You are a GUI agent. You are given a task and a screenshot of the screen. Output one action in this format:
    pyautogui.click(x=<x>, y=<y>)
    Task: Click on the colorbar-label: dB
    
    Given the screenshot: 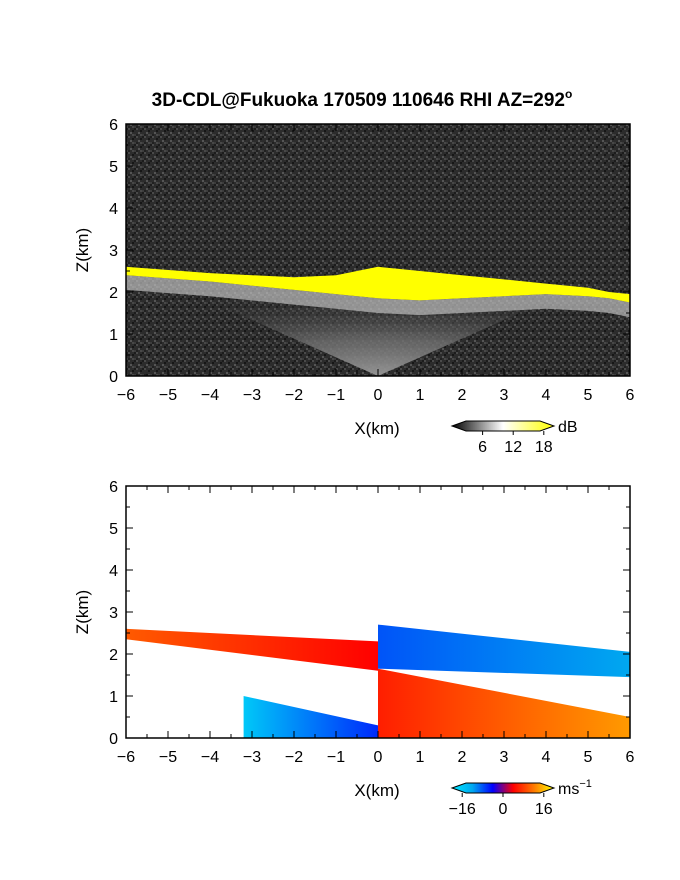 What is the action you would take?
    pyautogui.click(x=568, y=427)
    